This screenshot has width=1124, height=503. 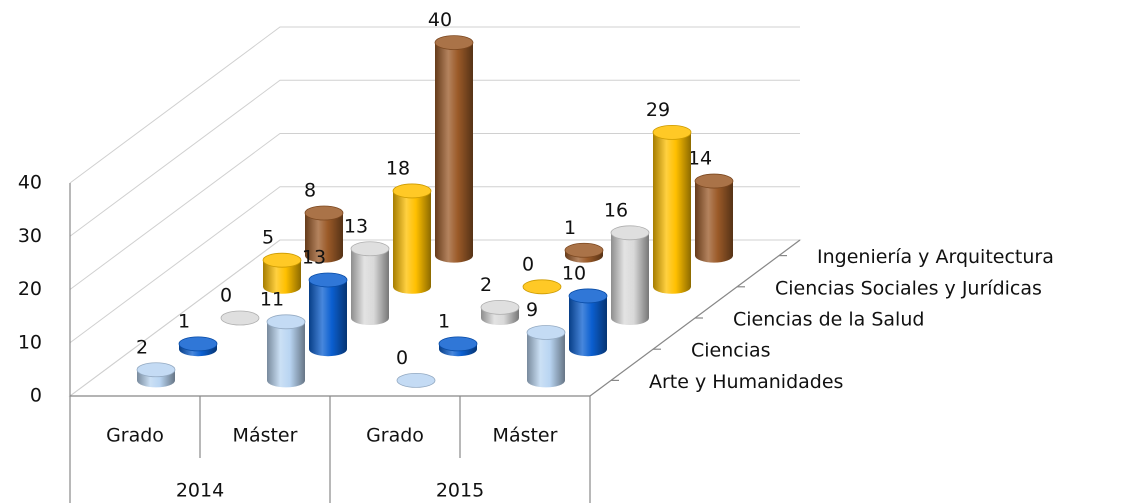 What do you see at coordinates (574, 273) in the screenshot?
I see `data-label: 10` at bounding box center [574, 273].